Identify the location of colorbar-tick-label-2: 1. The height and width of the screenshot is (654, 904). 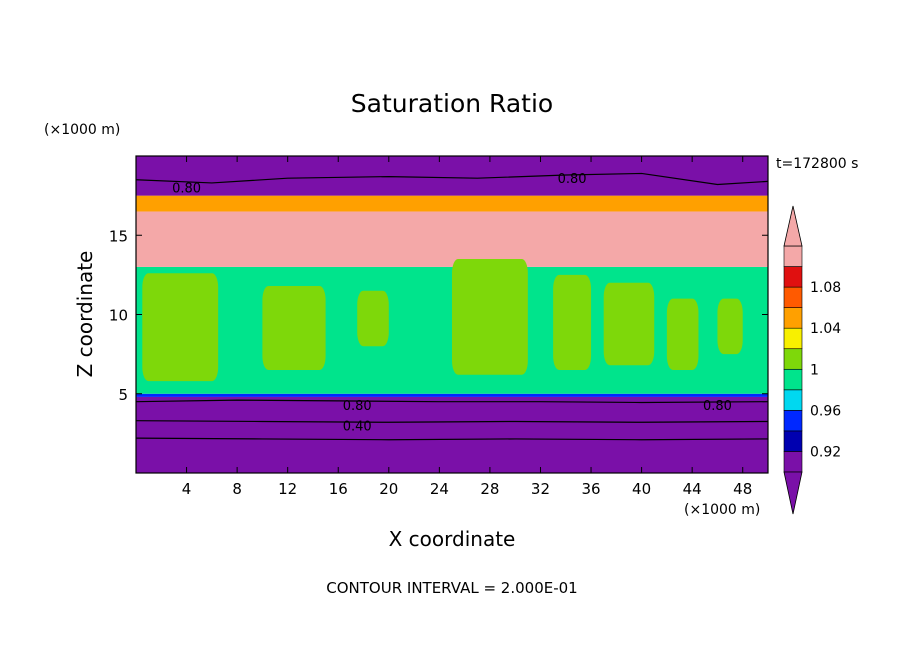
(814, 370).